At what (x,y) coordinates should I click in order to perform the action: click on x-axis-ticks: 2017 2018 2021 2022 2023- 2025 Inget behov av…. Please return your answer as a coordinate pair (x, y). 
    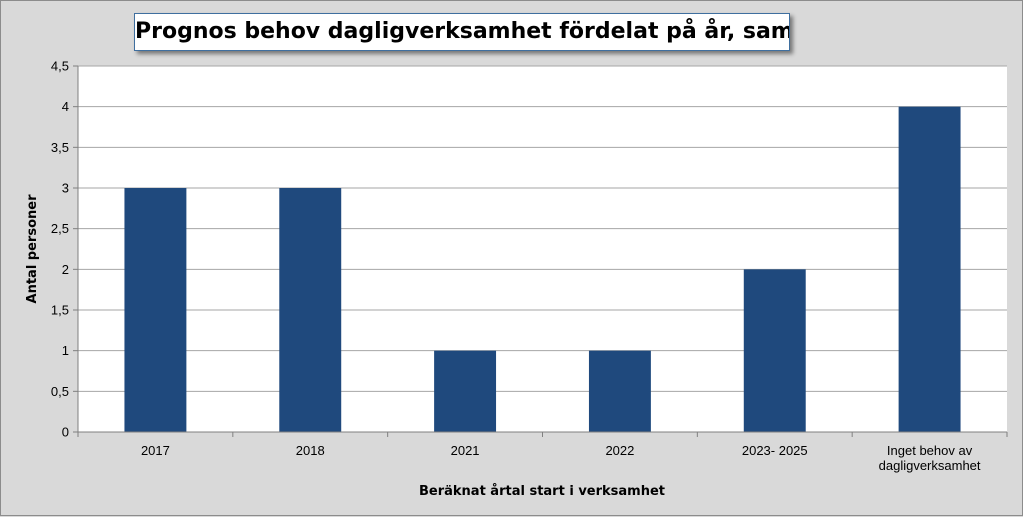
    Looking at the image, I should click on (542, 452).